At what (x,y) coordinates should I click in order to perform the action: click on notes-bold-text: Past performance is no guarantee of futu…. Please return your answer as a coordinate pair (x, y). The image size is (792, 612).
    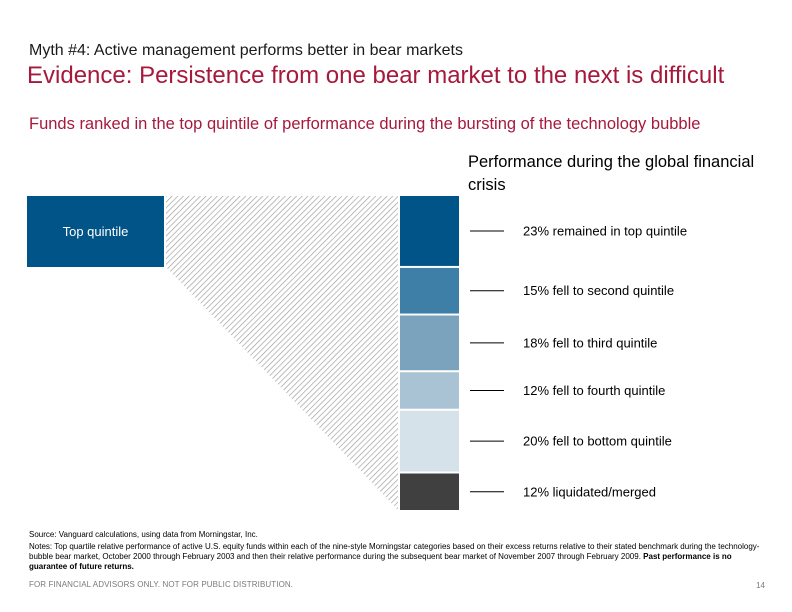
    Looking at the image, I should click on (380, 561).